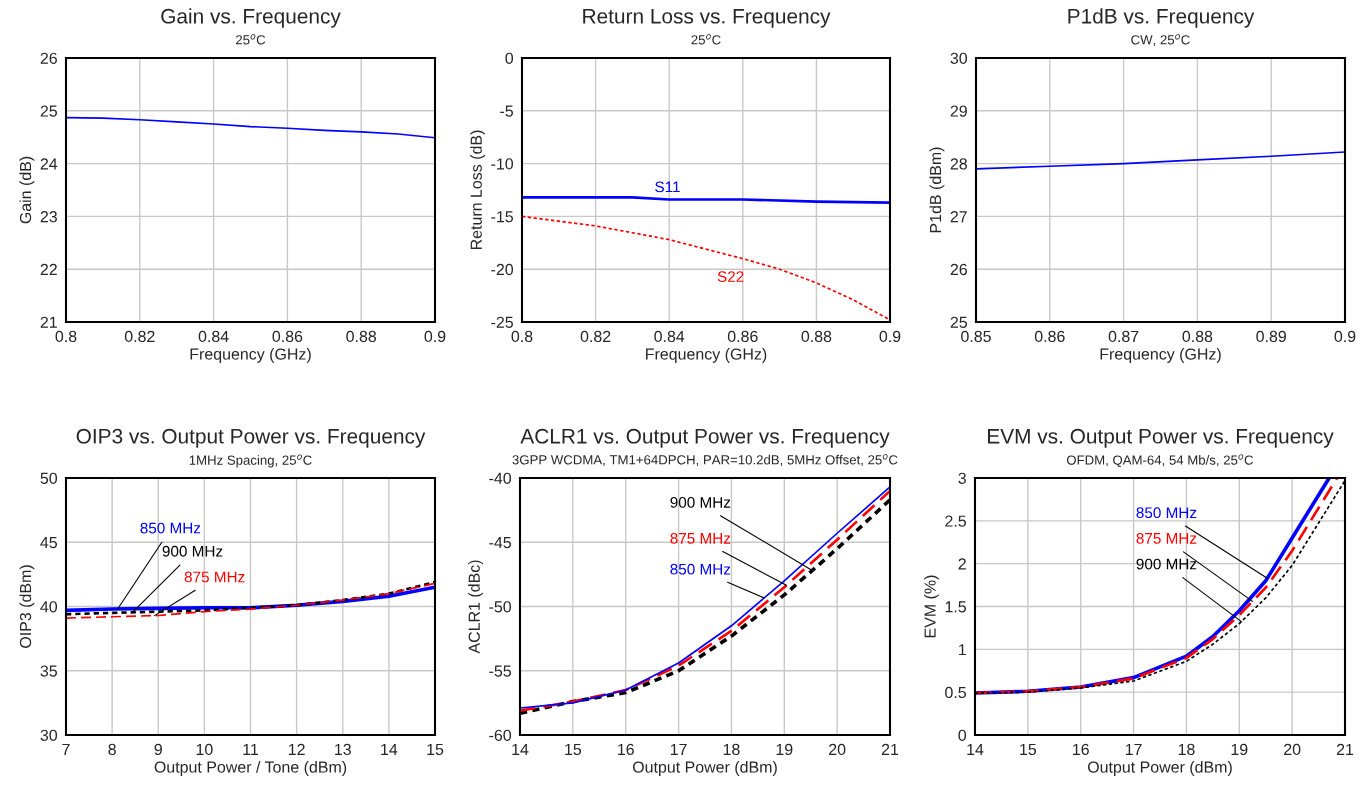 This screenshot has height=795, width=1367. What do you see at coordinates (958, 217) in the screenshot?
I see `y-tick-label: 27` at bounding box center [958, 217].